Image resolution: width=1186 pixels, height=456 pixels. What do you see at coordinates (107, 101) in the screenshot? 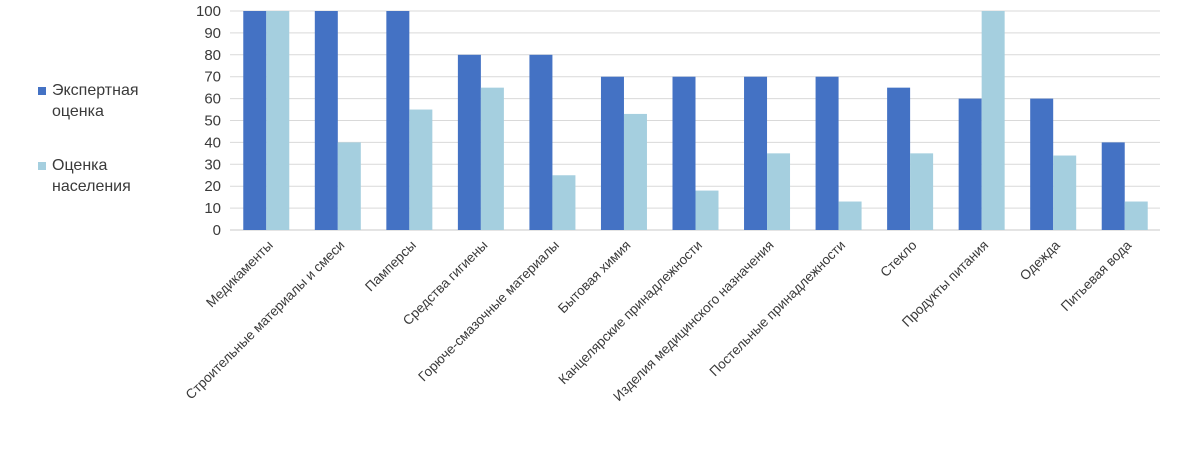
I see `legend-label-expert: Экспертная оценка` at bounding box center [107, 101].